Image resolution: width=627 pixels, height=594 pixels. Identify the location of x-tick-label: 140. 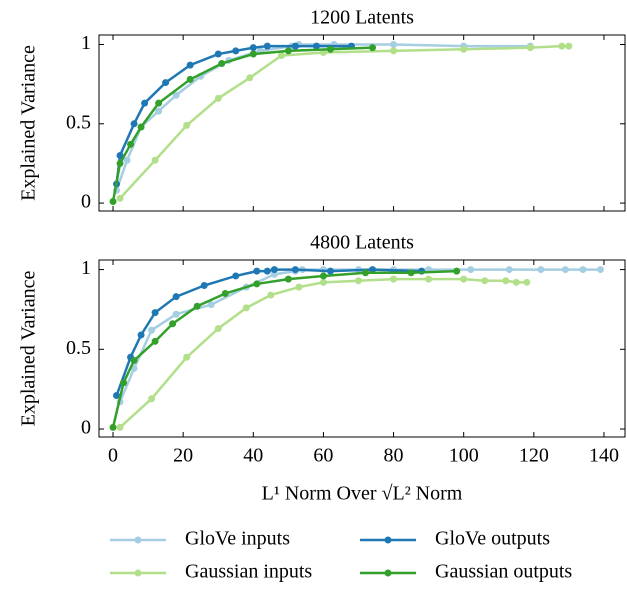
(604, 456).